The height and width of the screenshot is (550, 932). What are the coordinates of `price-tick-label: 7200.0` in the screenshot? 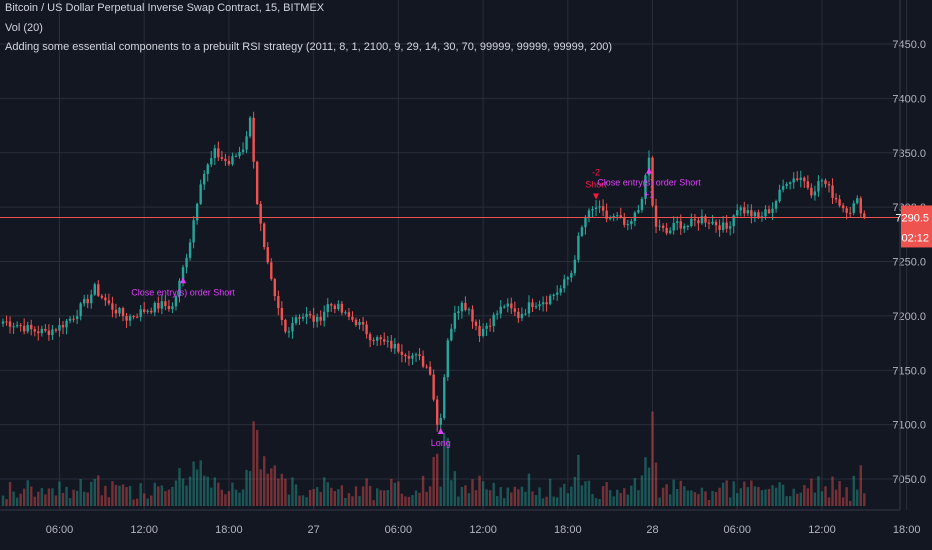 It's located at (909, 317).